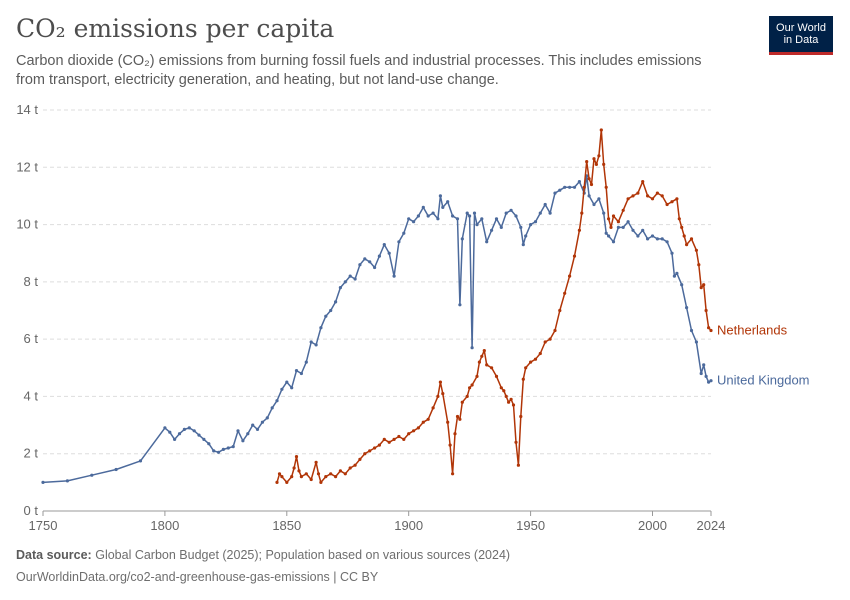  I want to click on series-label: Netherlands, so click(752, 330).